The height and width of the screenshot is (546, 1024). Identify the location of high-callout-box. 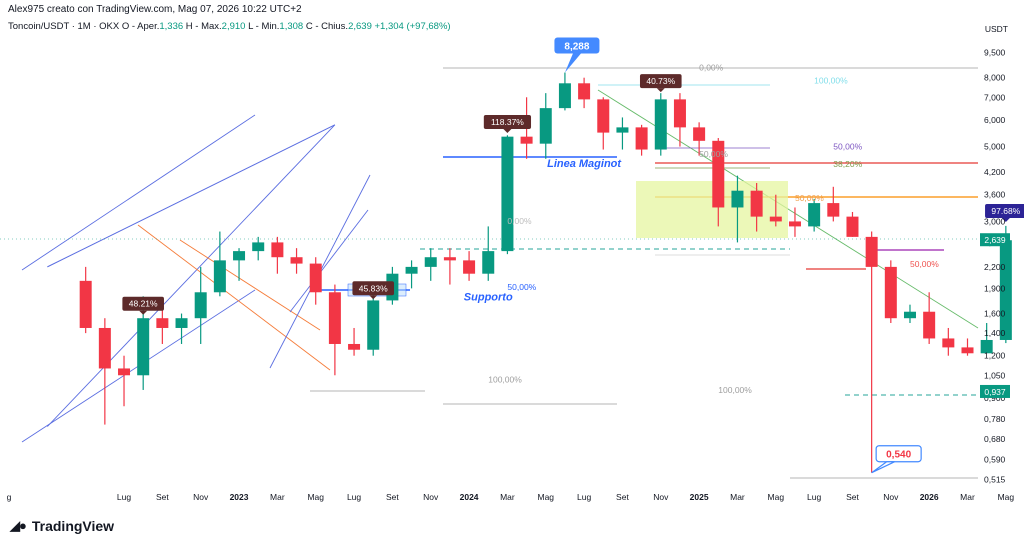
(577, 45).